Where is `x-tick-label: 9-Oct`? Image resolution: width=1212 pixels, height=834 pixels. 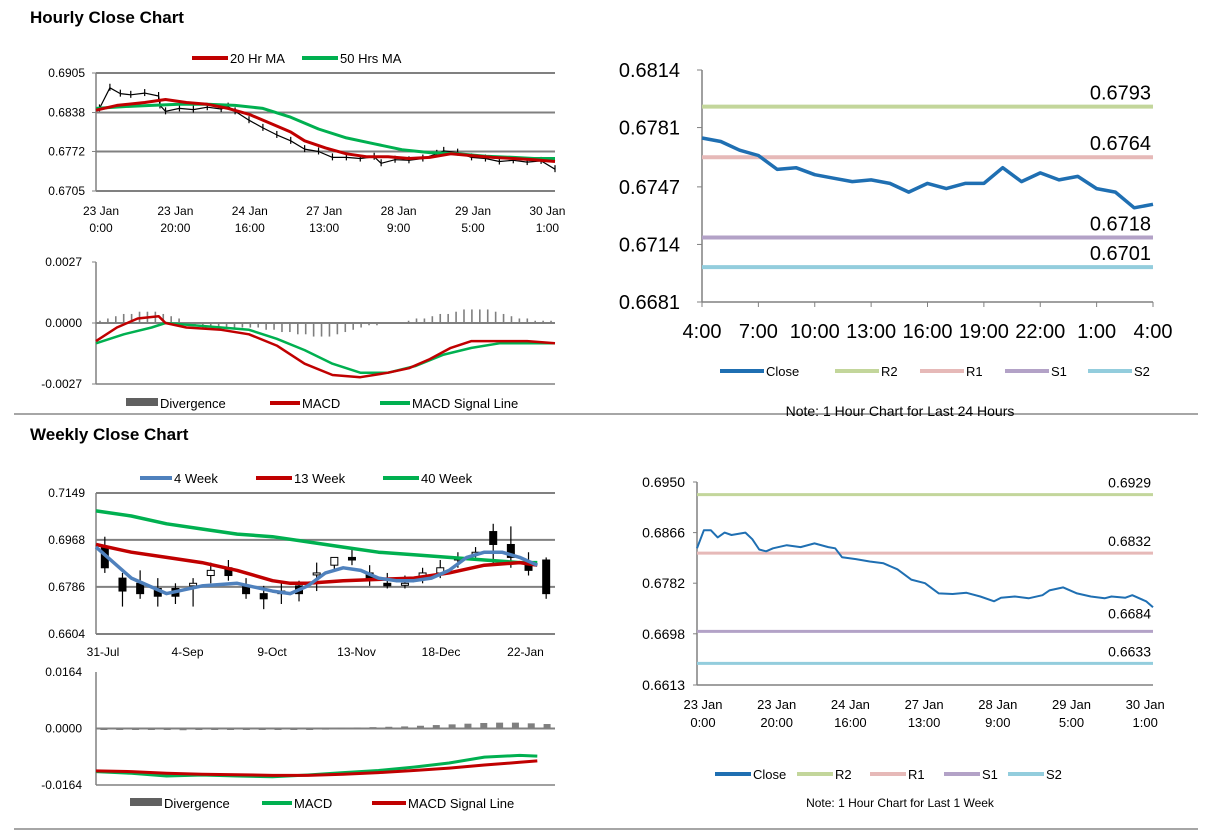 x-tick-label: 9-Oct is located at coordinates (272, 652).